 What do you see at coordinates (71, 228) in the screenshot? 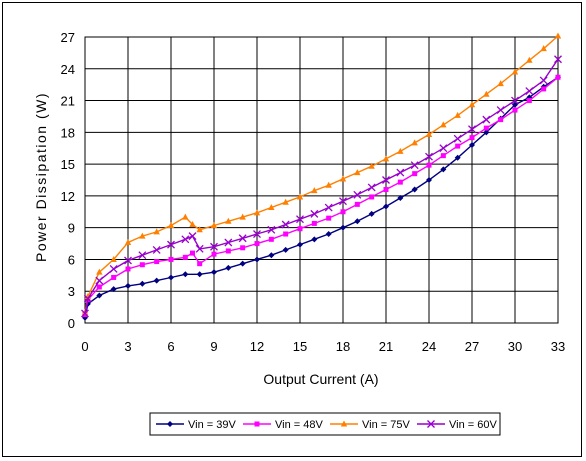
I see `y-tick-label: 9` at bounding box center [71, 228].